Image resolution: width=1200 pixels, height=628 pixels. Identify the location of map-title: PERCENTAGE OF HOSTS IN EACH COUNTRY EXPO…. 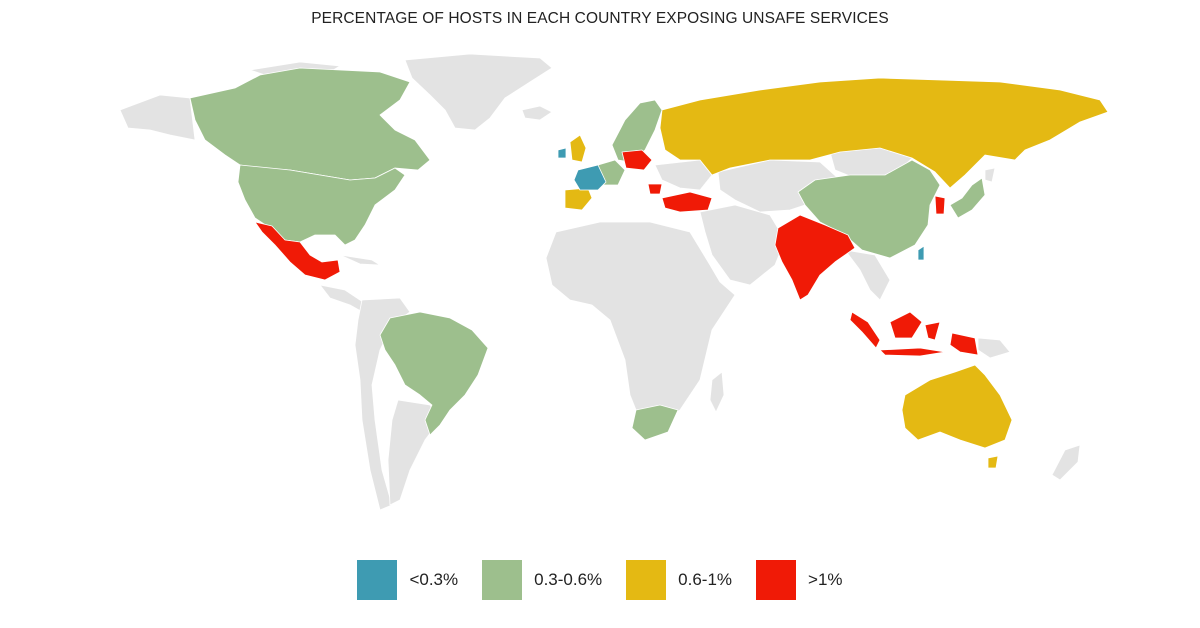
(600, 18).